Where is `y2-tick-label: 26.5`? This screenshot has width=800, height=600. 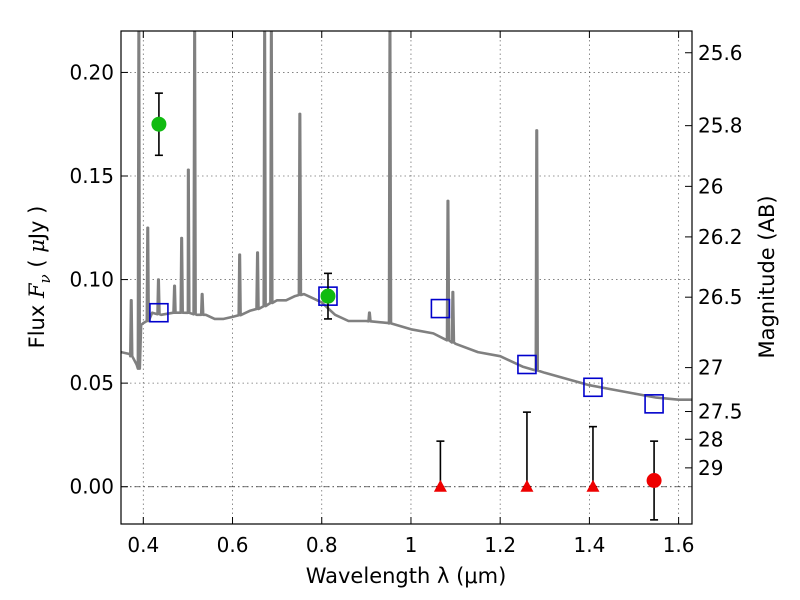 y2-tick-label: 26.5 is located at coordinates (720, 297).